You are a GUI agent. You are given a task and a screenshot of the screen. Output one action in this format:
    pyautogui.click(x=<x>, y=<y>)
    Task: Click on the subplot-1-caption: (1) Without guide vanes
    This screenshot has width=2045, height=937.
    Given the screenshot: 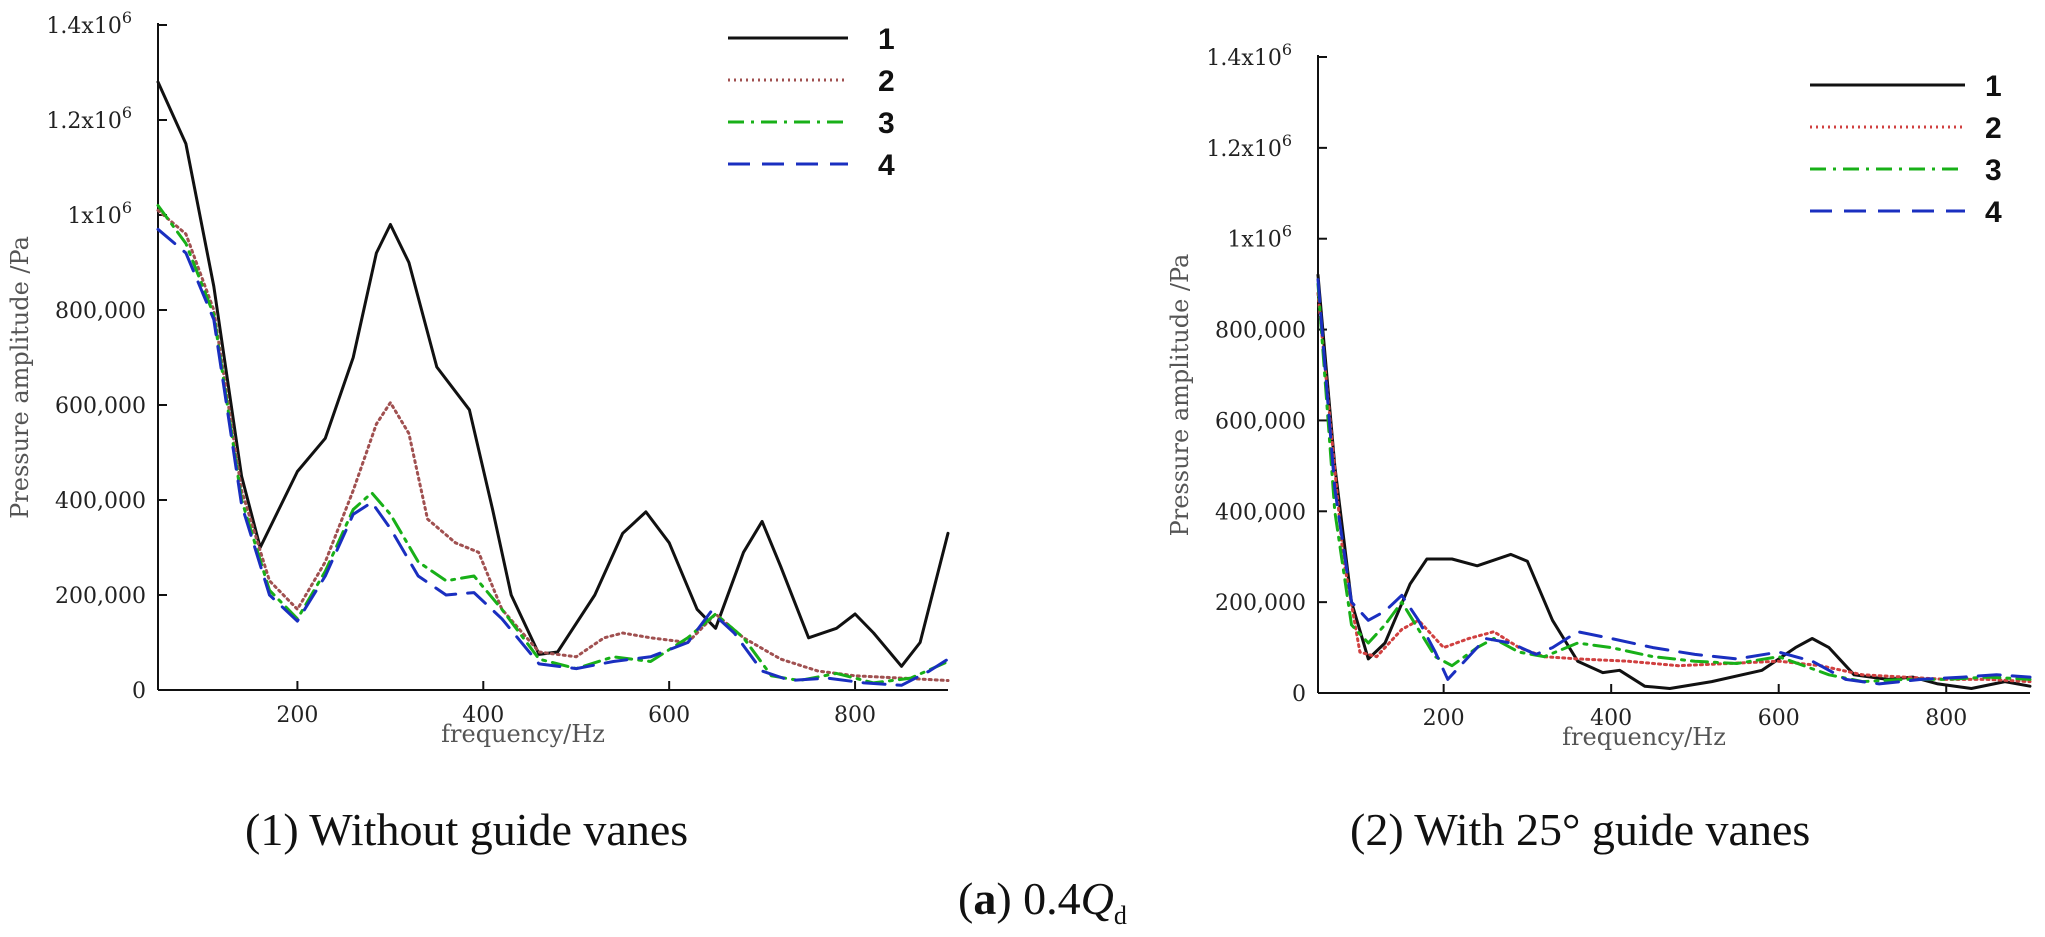 What is the action you would take?
    pyautogui.click(x=467, y=829)
    